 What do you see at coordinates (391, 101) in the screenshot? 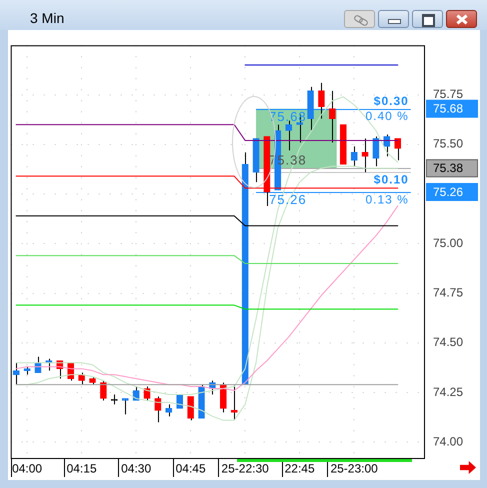
I see `annotation: $0.30` at bounding box center [391, 101].